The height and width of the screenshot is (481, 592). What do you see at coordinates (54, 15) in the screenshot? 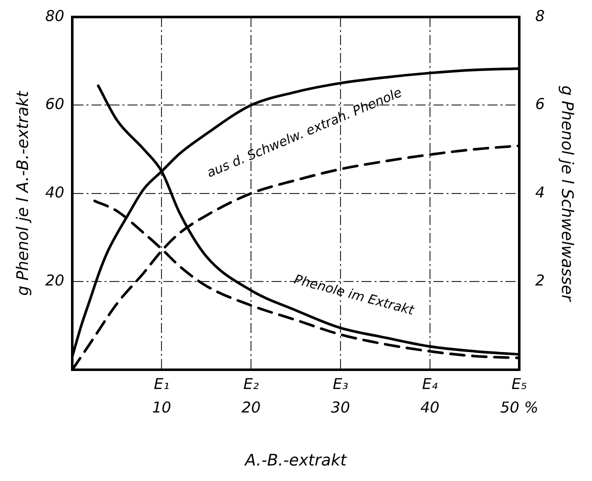
I see `y-tick-label: 80` at bounding box center [54, 15].